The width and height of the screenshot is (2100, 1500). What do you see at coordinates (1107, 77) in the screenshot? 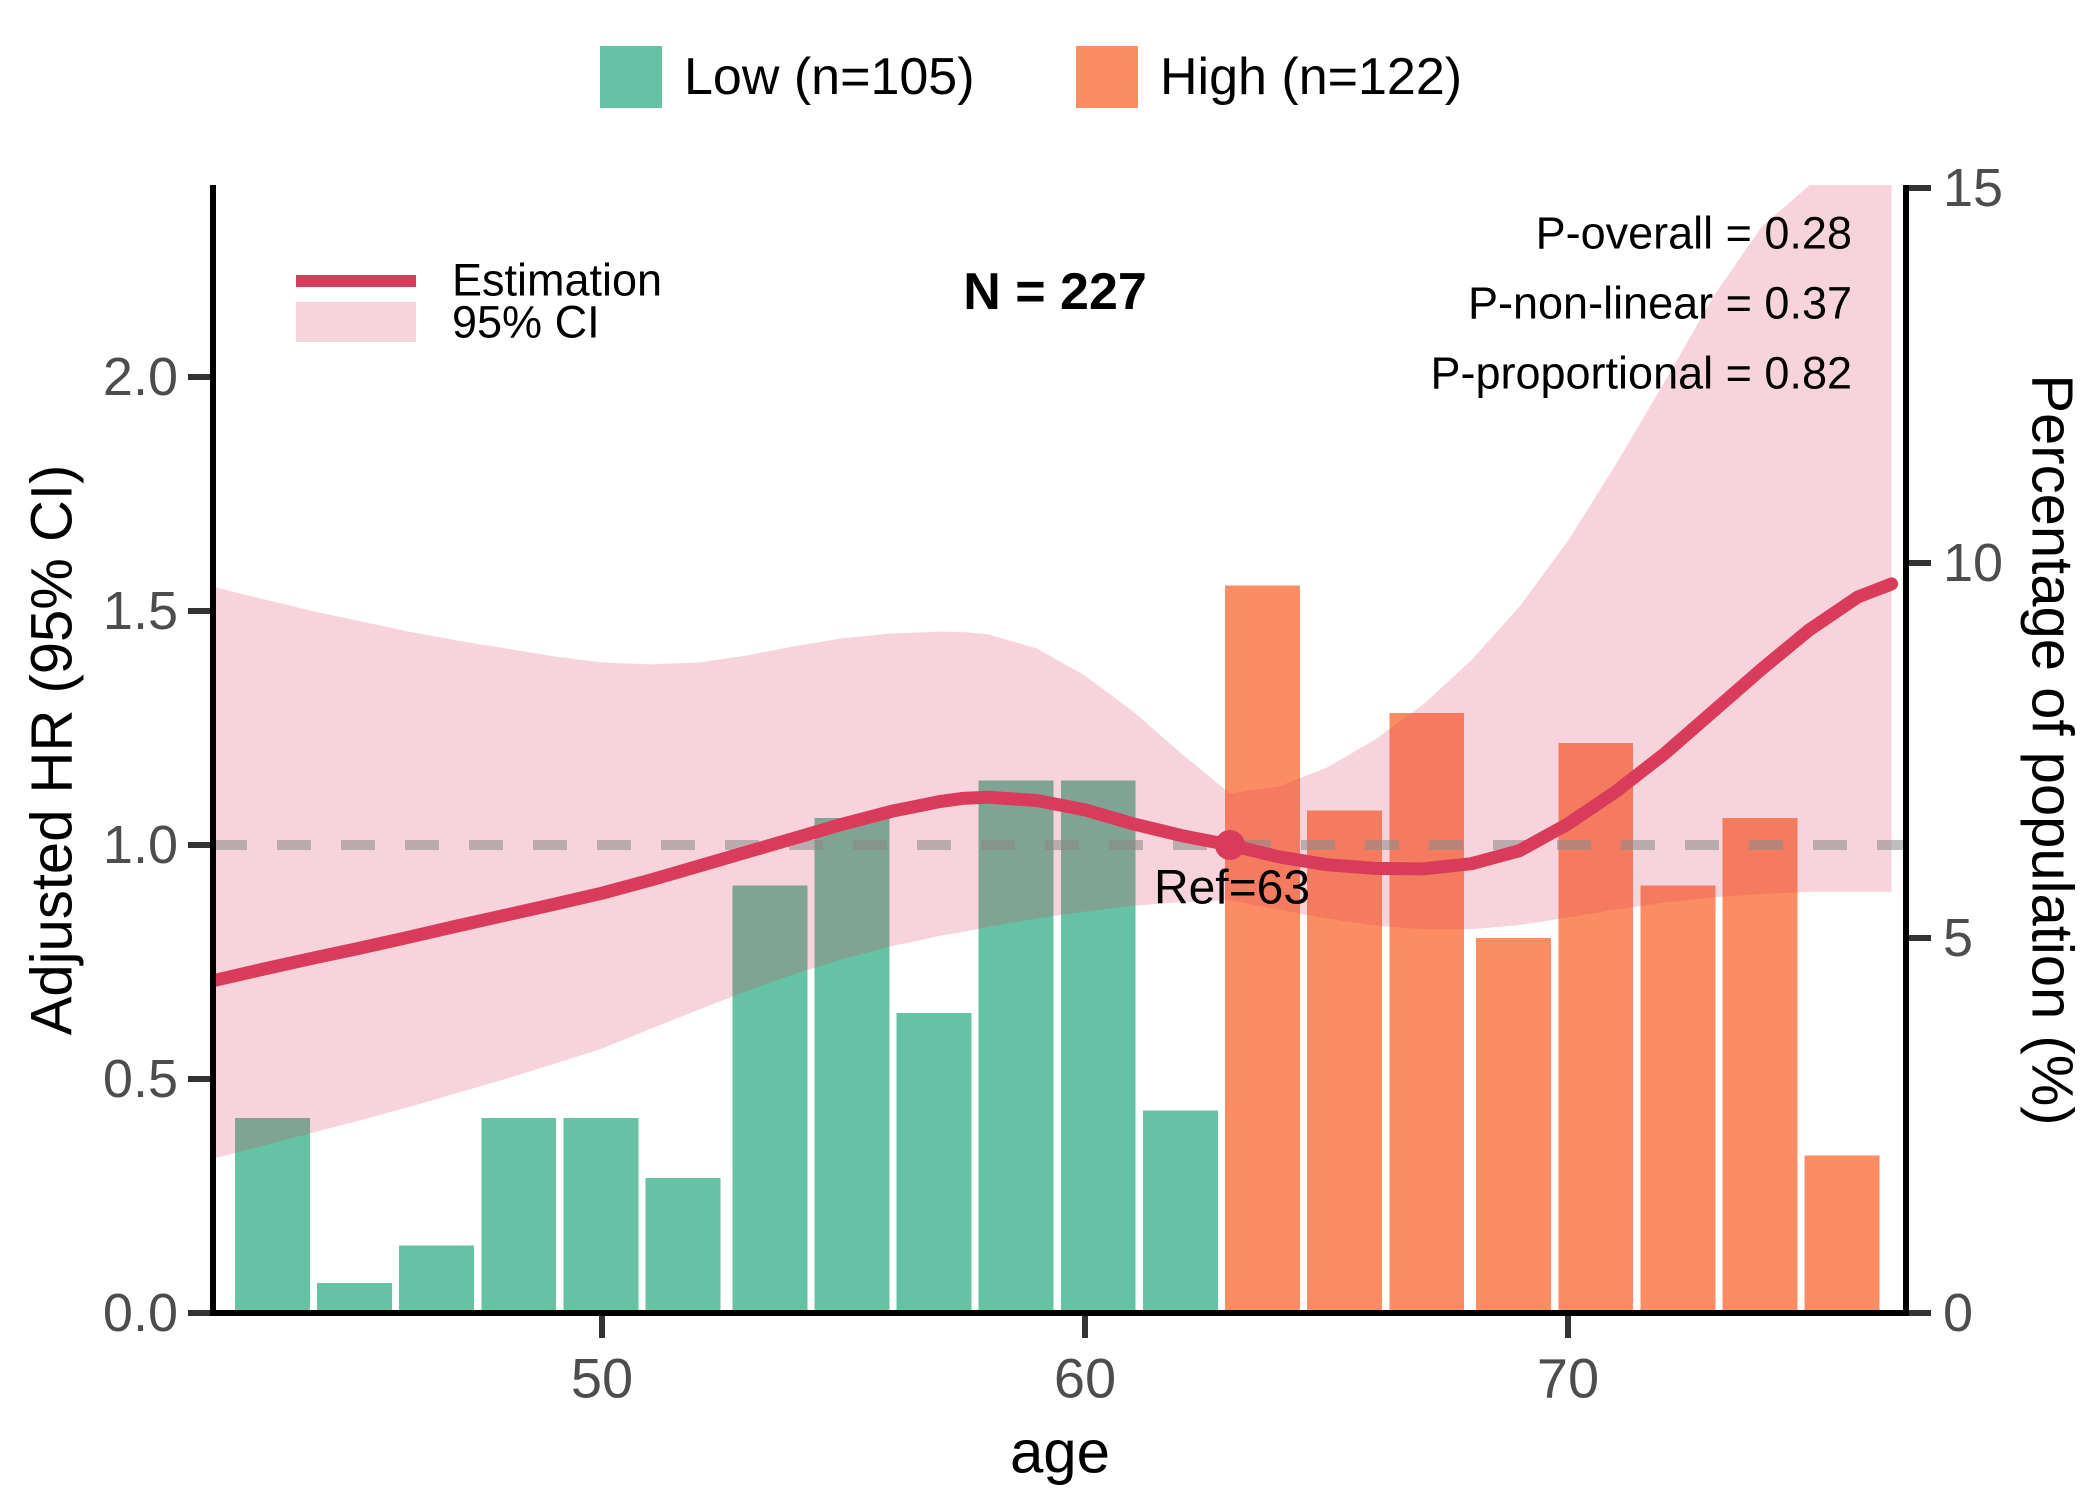
I see `legend-swatch-high-icon` at bounding box center [1107, 77].